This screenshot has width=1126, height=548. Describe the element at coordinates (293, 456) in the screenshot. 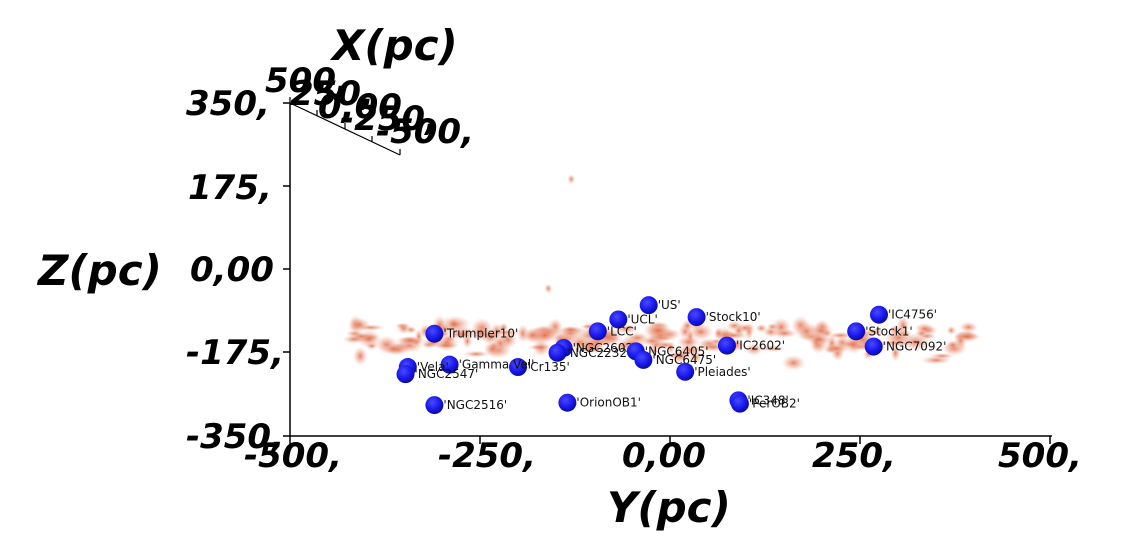

I see `y-tick-label: -500,` at that location.